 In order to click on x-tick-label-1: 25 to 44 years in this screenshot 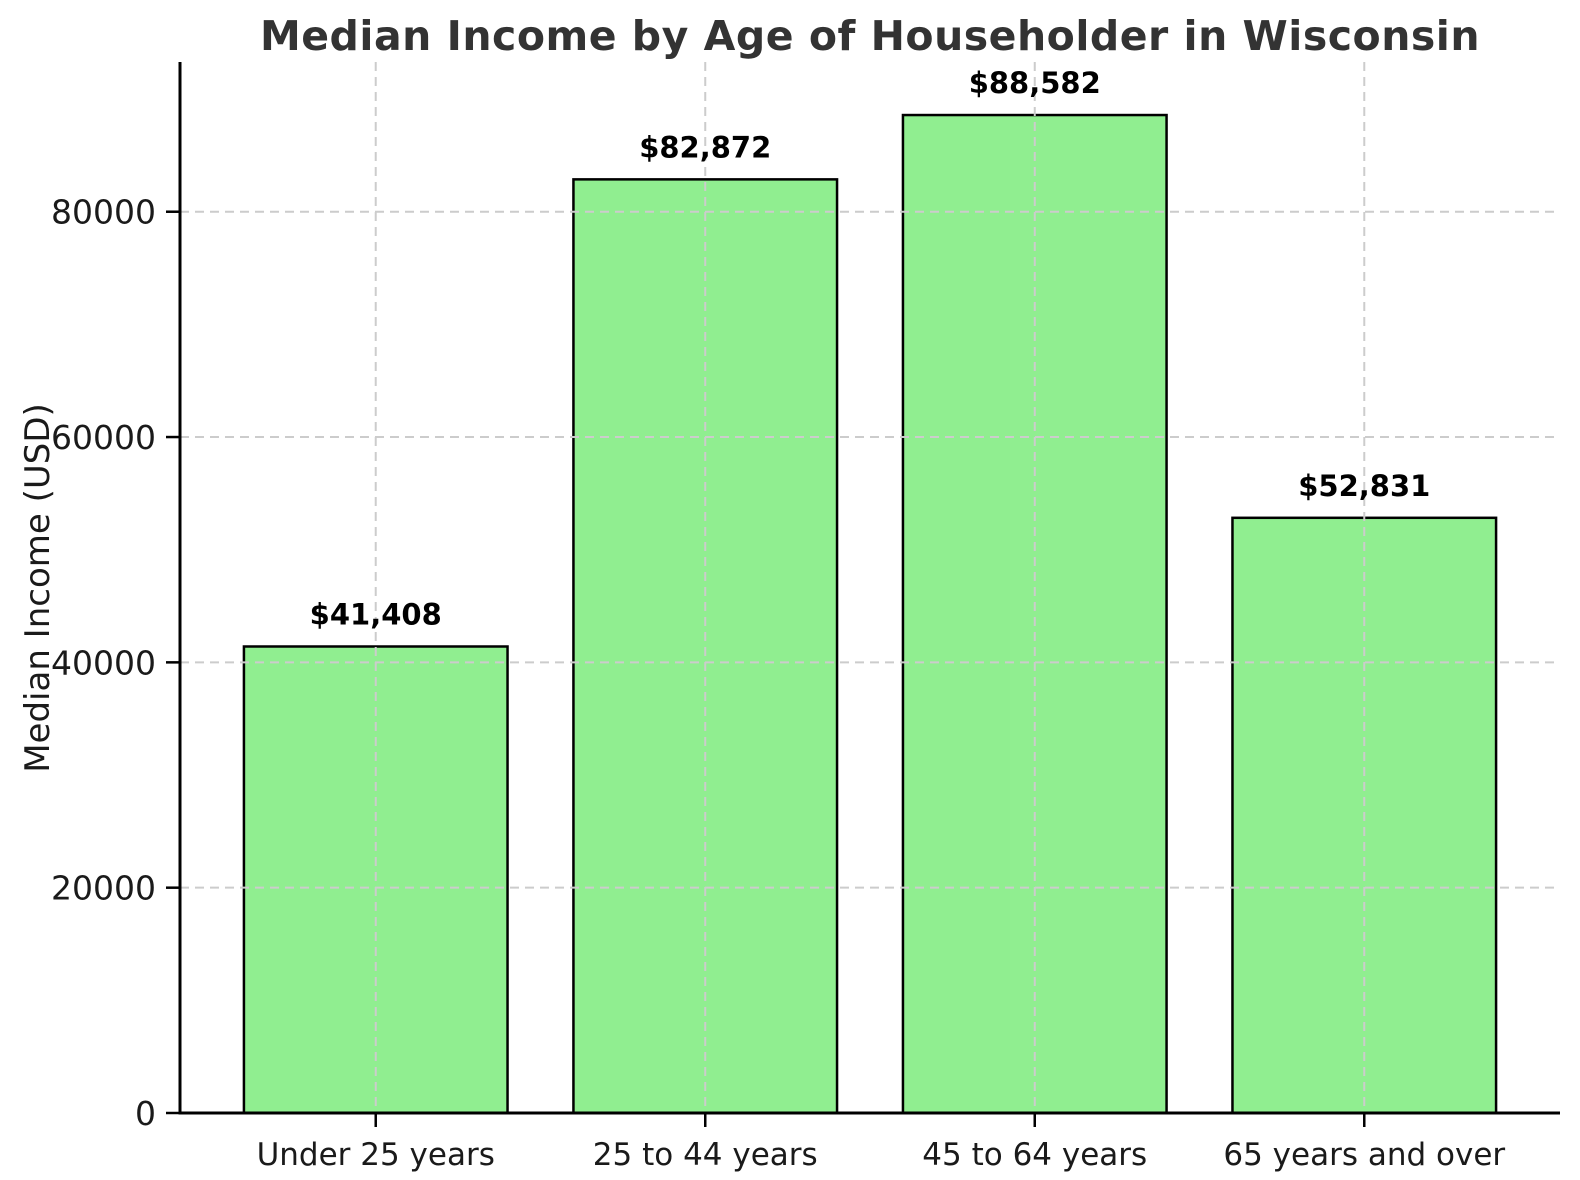, I will do `click(705, 1155)`.